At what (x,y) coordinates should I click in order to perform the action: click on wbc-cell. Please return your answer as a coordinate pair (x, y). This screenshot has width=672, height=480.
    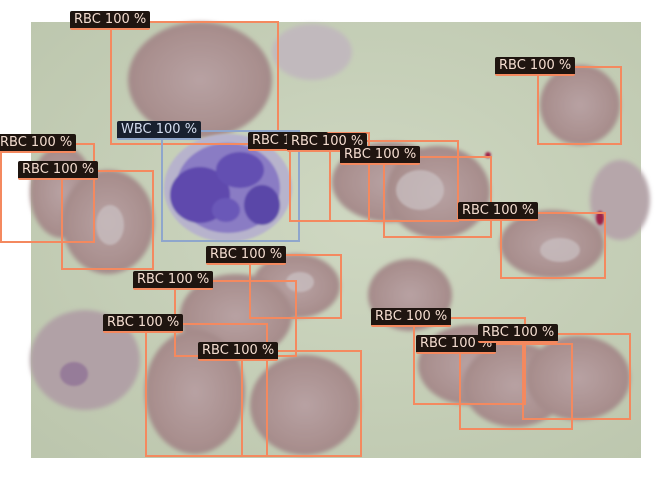
    Looking at the image, I should click on (228, 188).